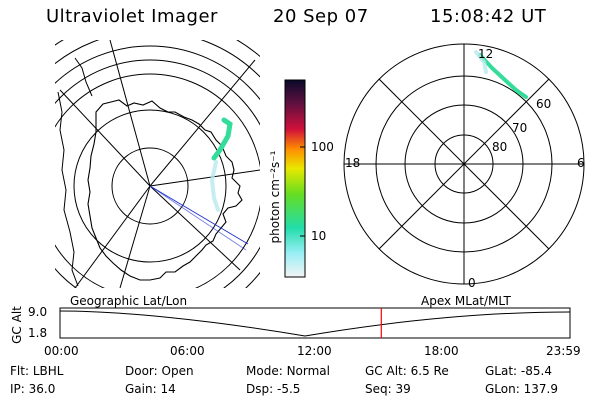  I want to click on timeline-tick-1200: 12:00, so click(314, 351).